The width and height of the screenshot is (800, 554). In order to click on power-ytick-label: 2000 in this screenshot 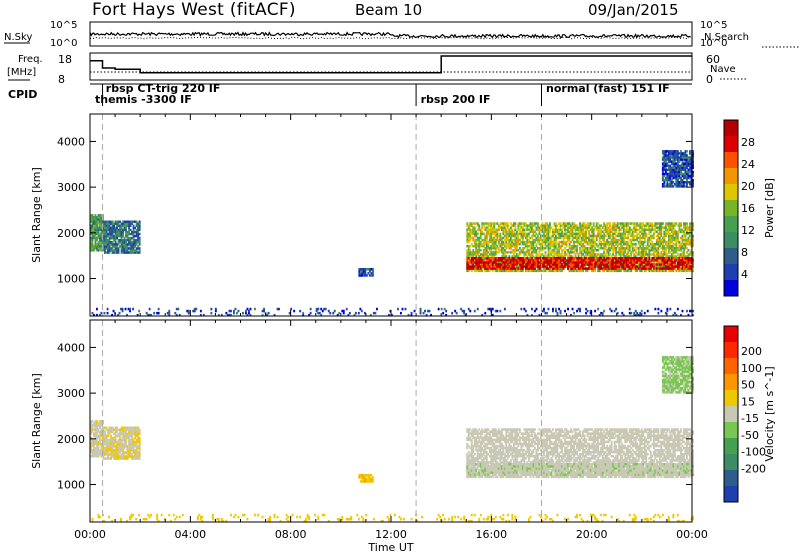, I will do `click(71, 233)`.